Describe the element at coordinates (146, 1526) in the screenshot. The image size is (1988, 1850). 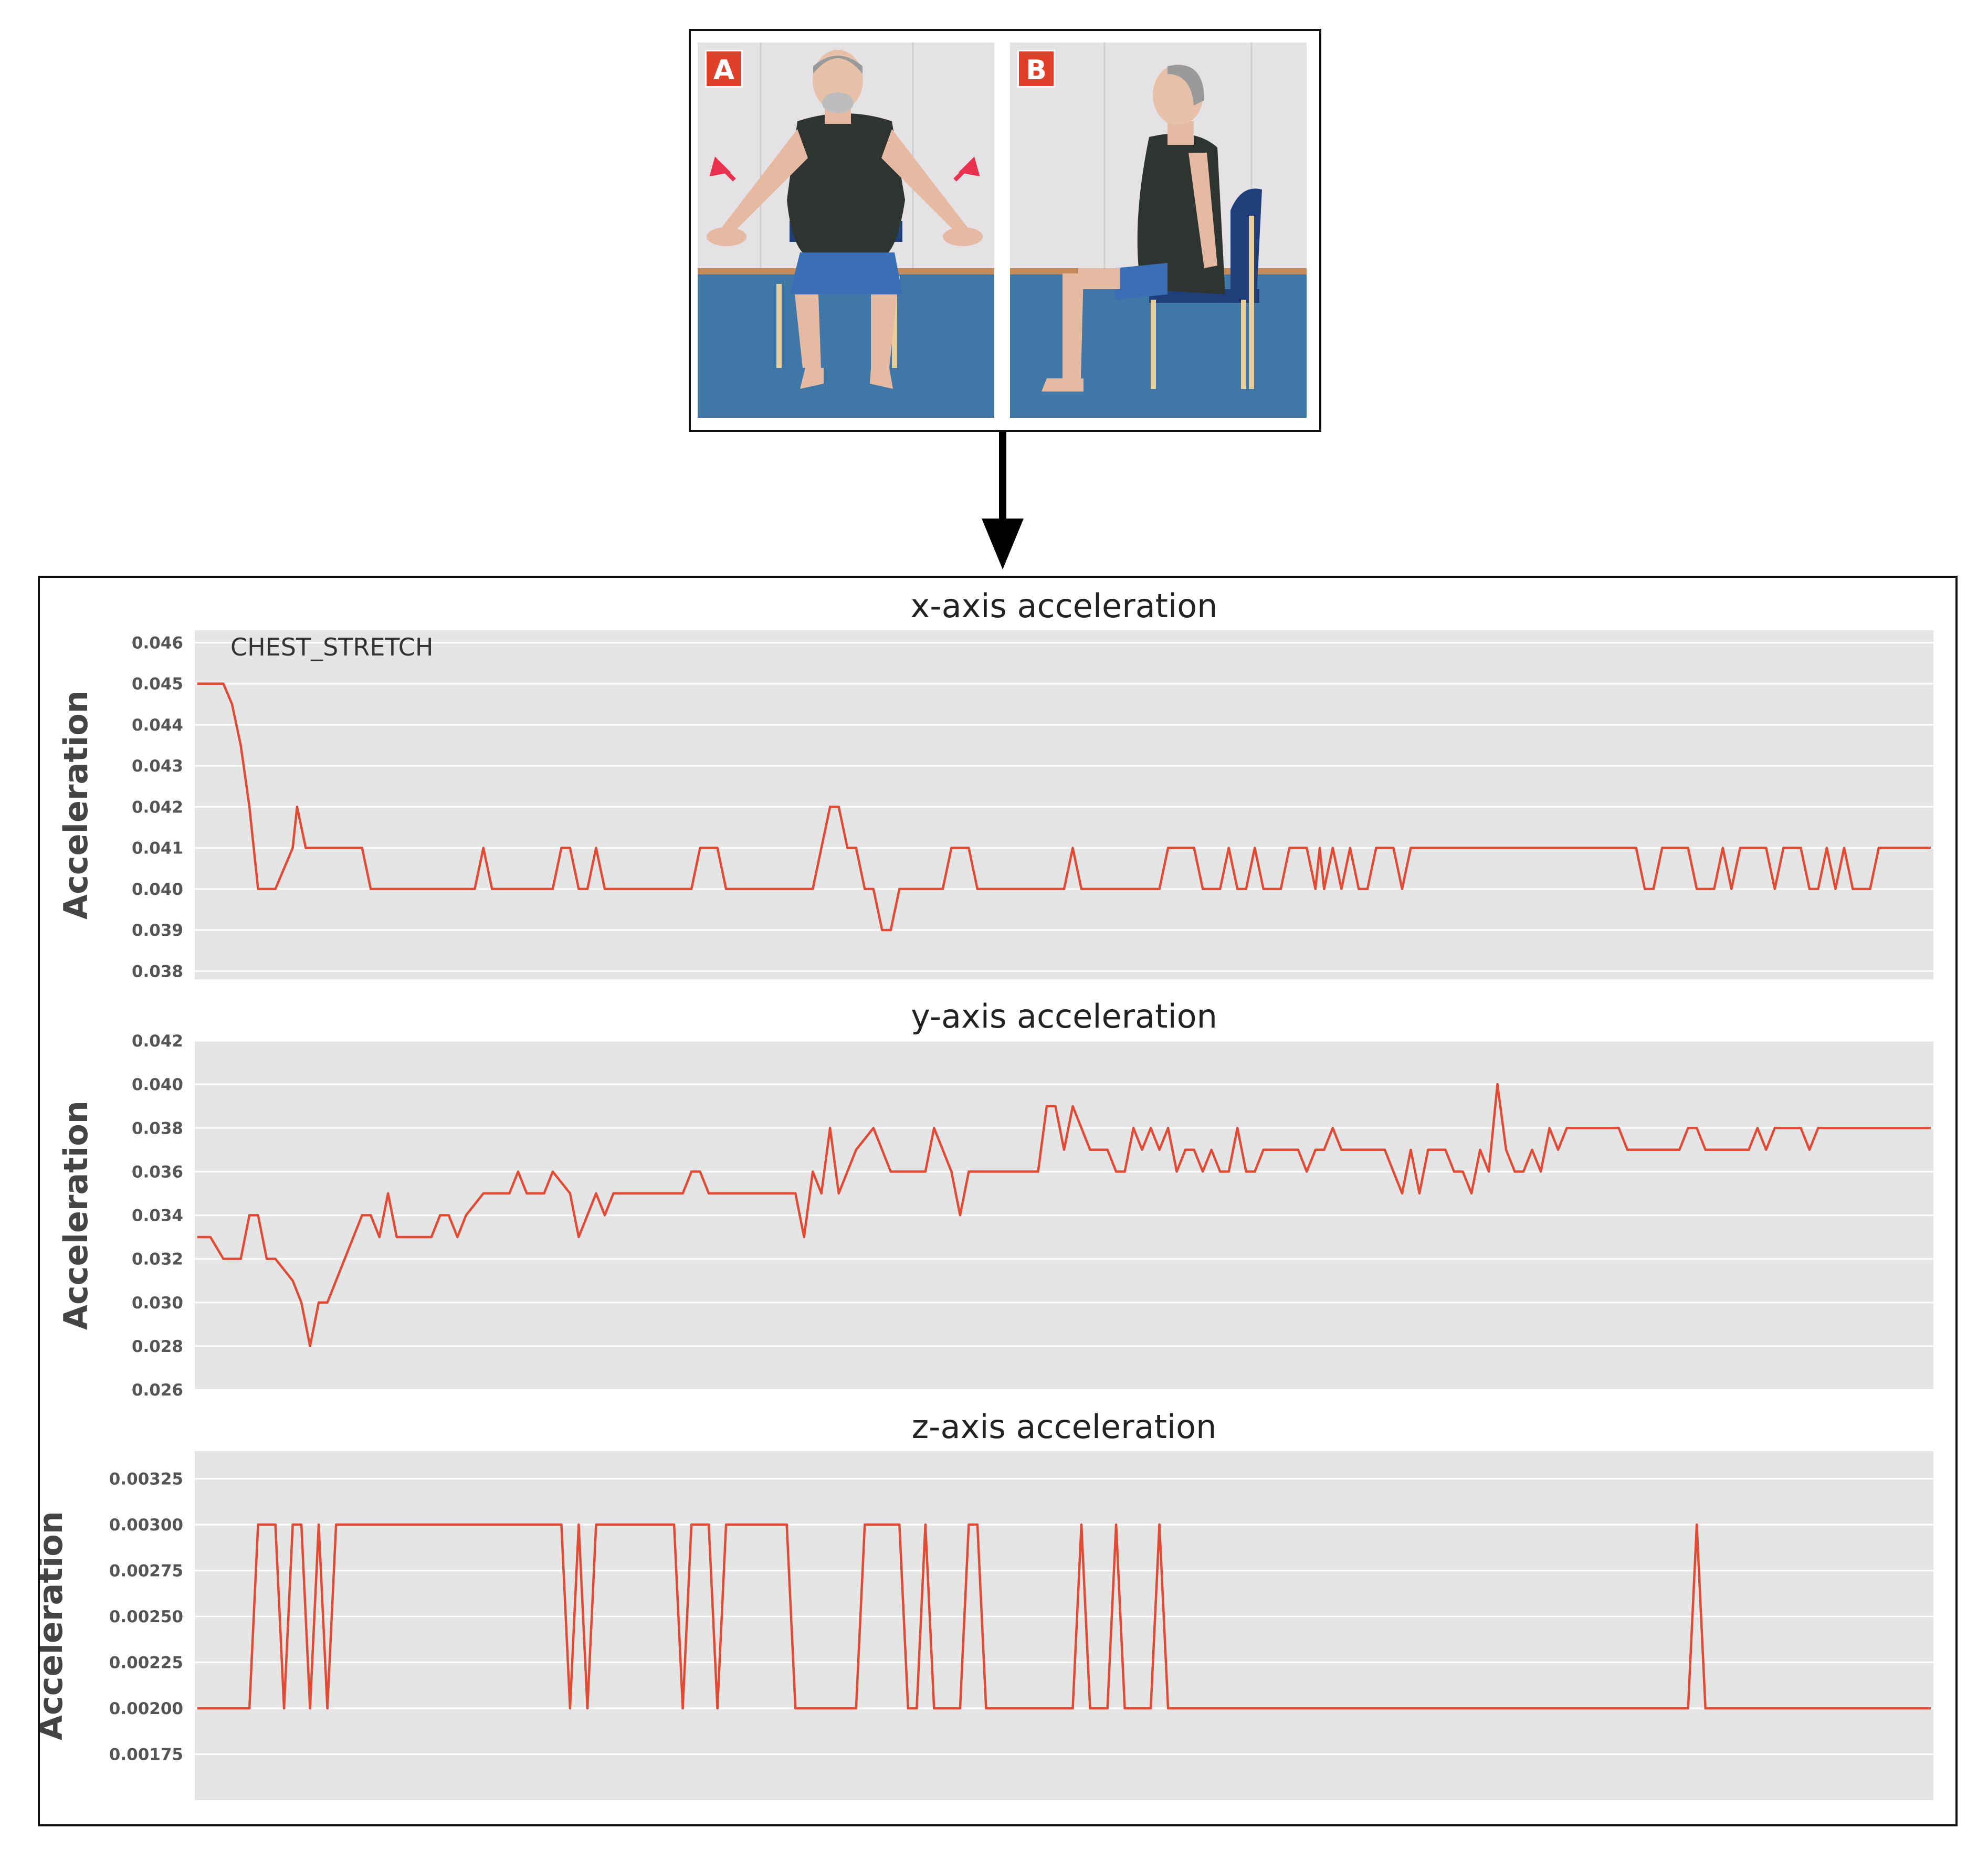
I see `z-axis-y-tick-label: 0.00300` at that location.